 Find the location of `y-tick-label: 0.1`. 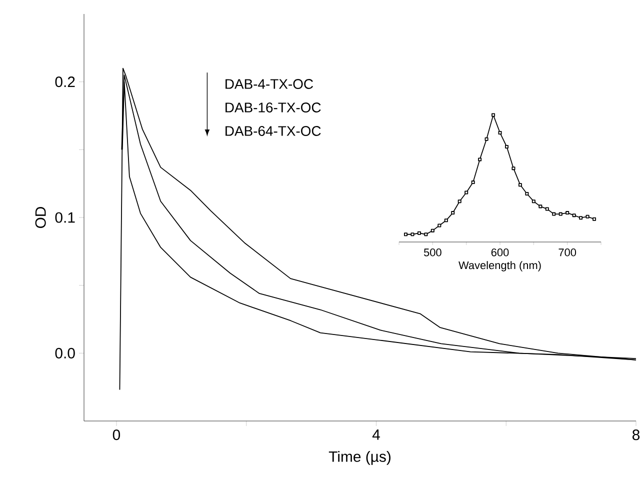

y-tick-label: 0.1 is located at coordinates (65, 217).